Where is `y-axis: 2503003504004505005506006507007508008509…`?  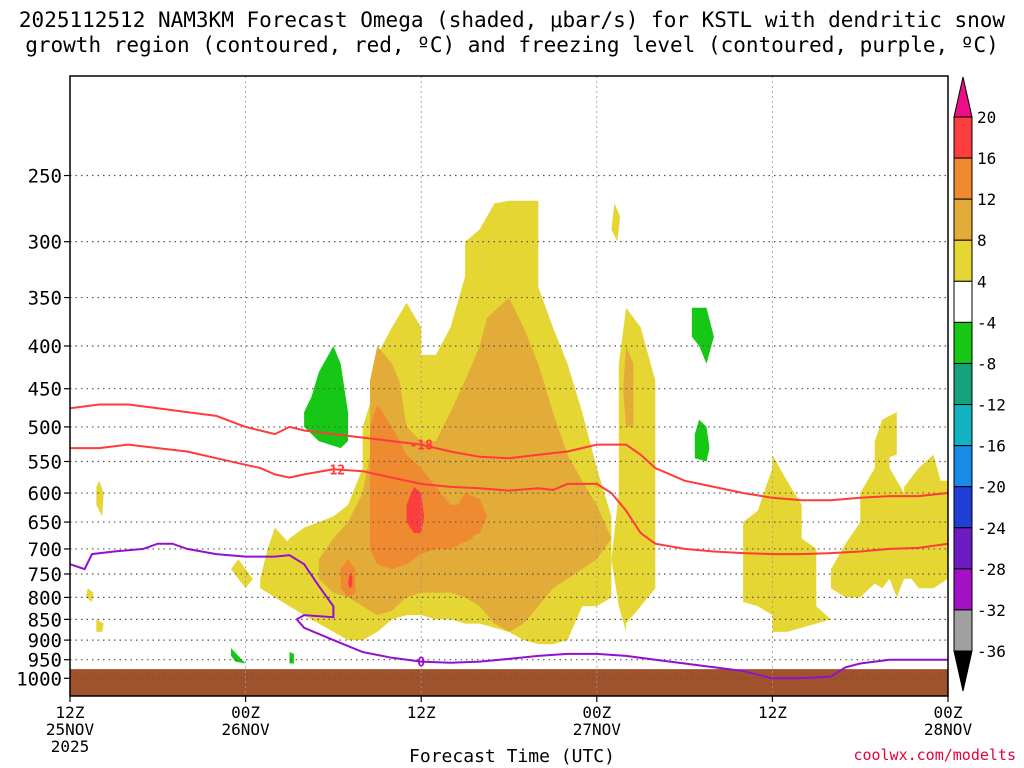
y-axis: 2503003504004505005506006507007508008509… is located at coordinates (43, 428).